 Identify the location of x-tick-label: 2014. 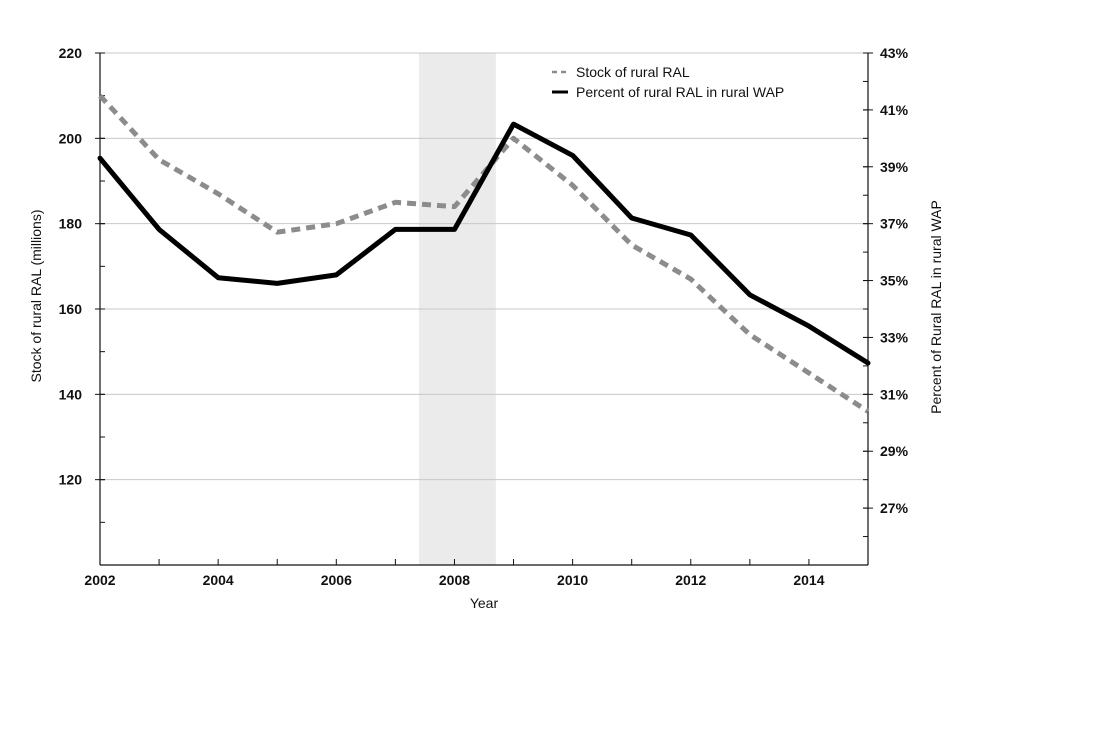
(808, 580).